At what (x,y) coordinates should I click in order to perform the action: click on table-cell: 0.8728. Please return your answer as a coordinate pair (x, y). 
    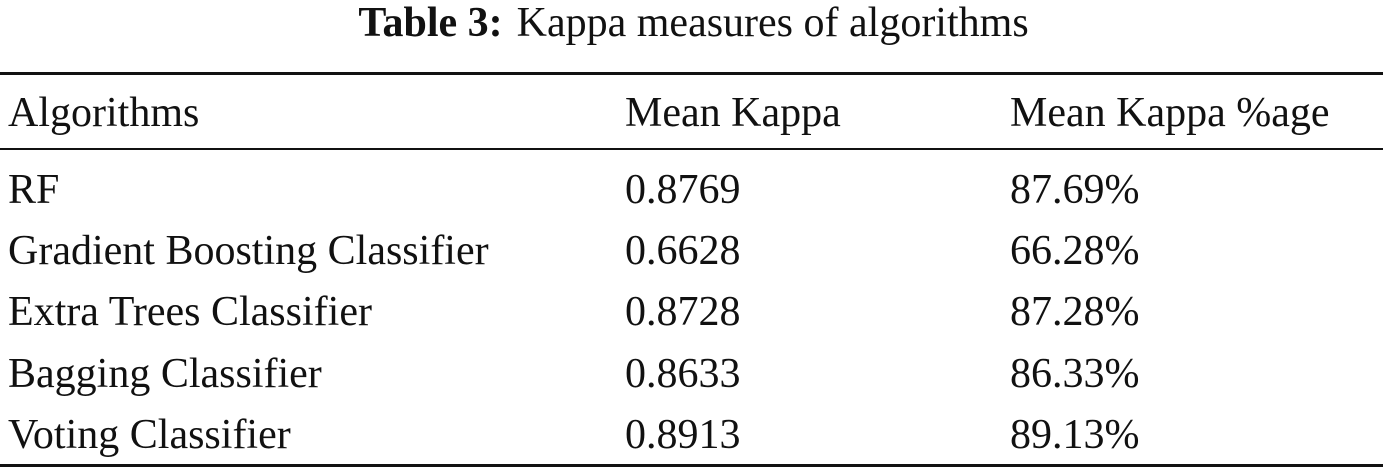
    Looking at the image, I should click on (683, 312).